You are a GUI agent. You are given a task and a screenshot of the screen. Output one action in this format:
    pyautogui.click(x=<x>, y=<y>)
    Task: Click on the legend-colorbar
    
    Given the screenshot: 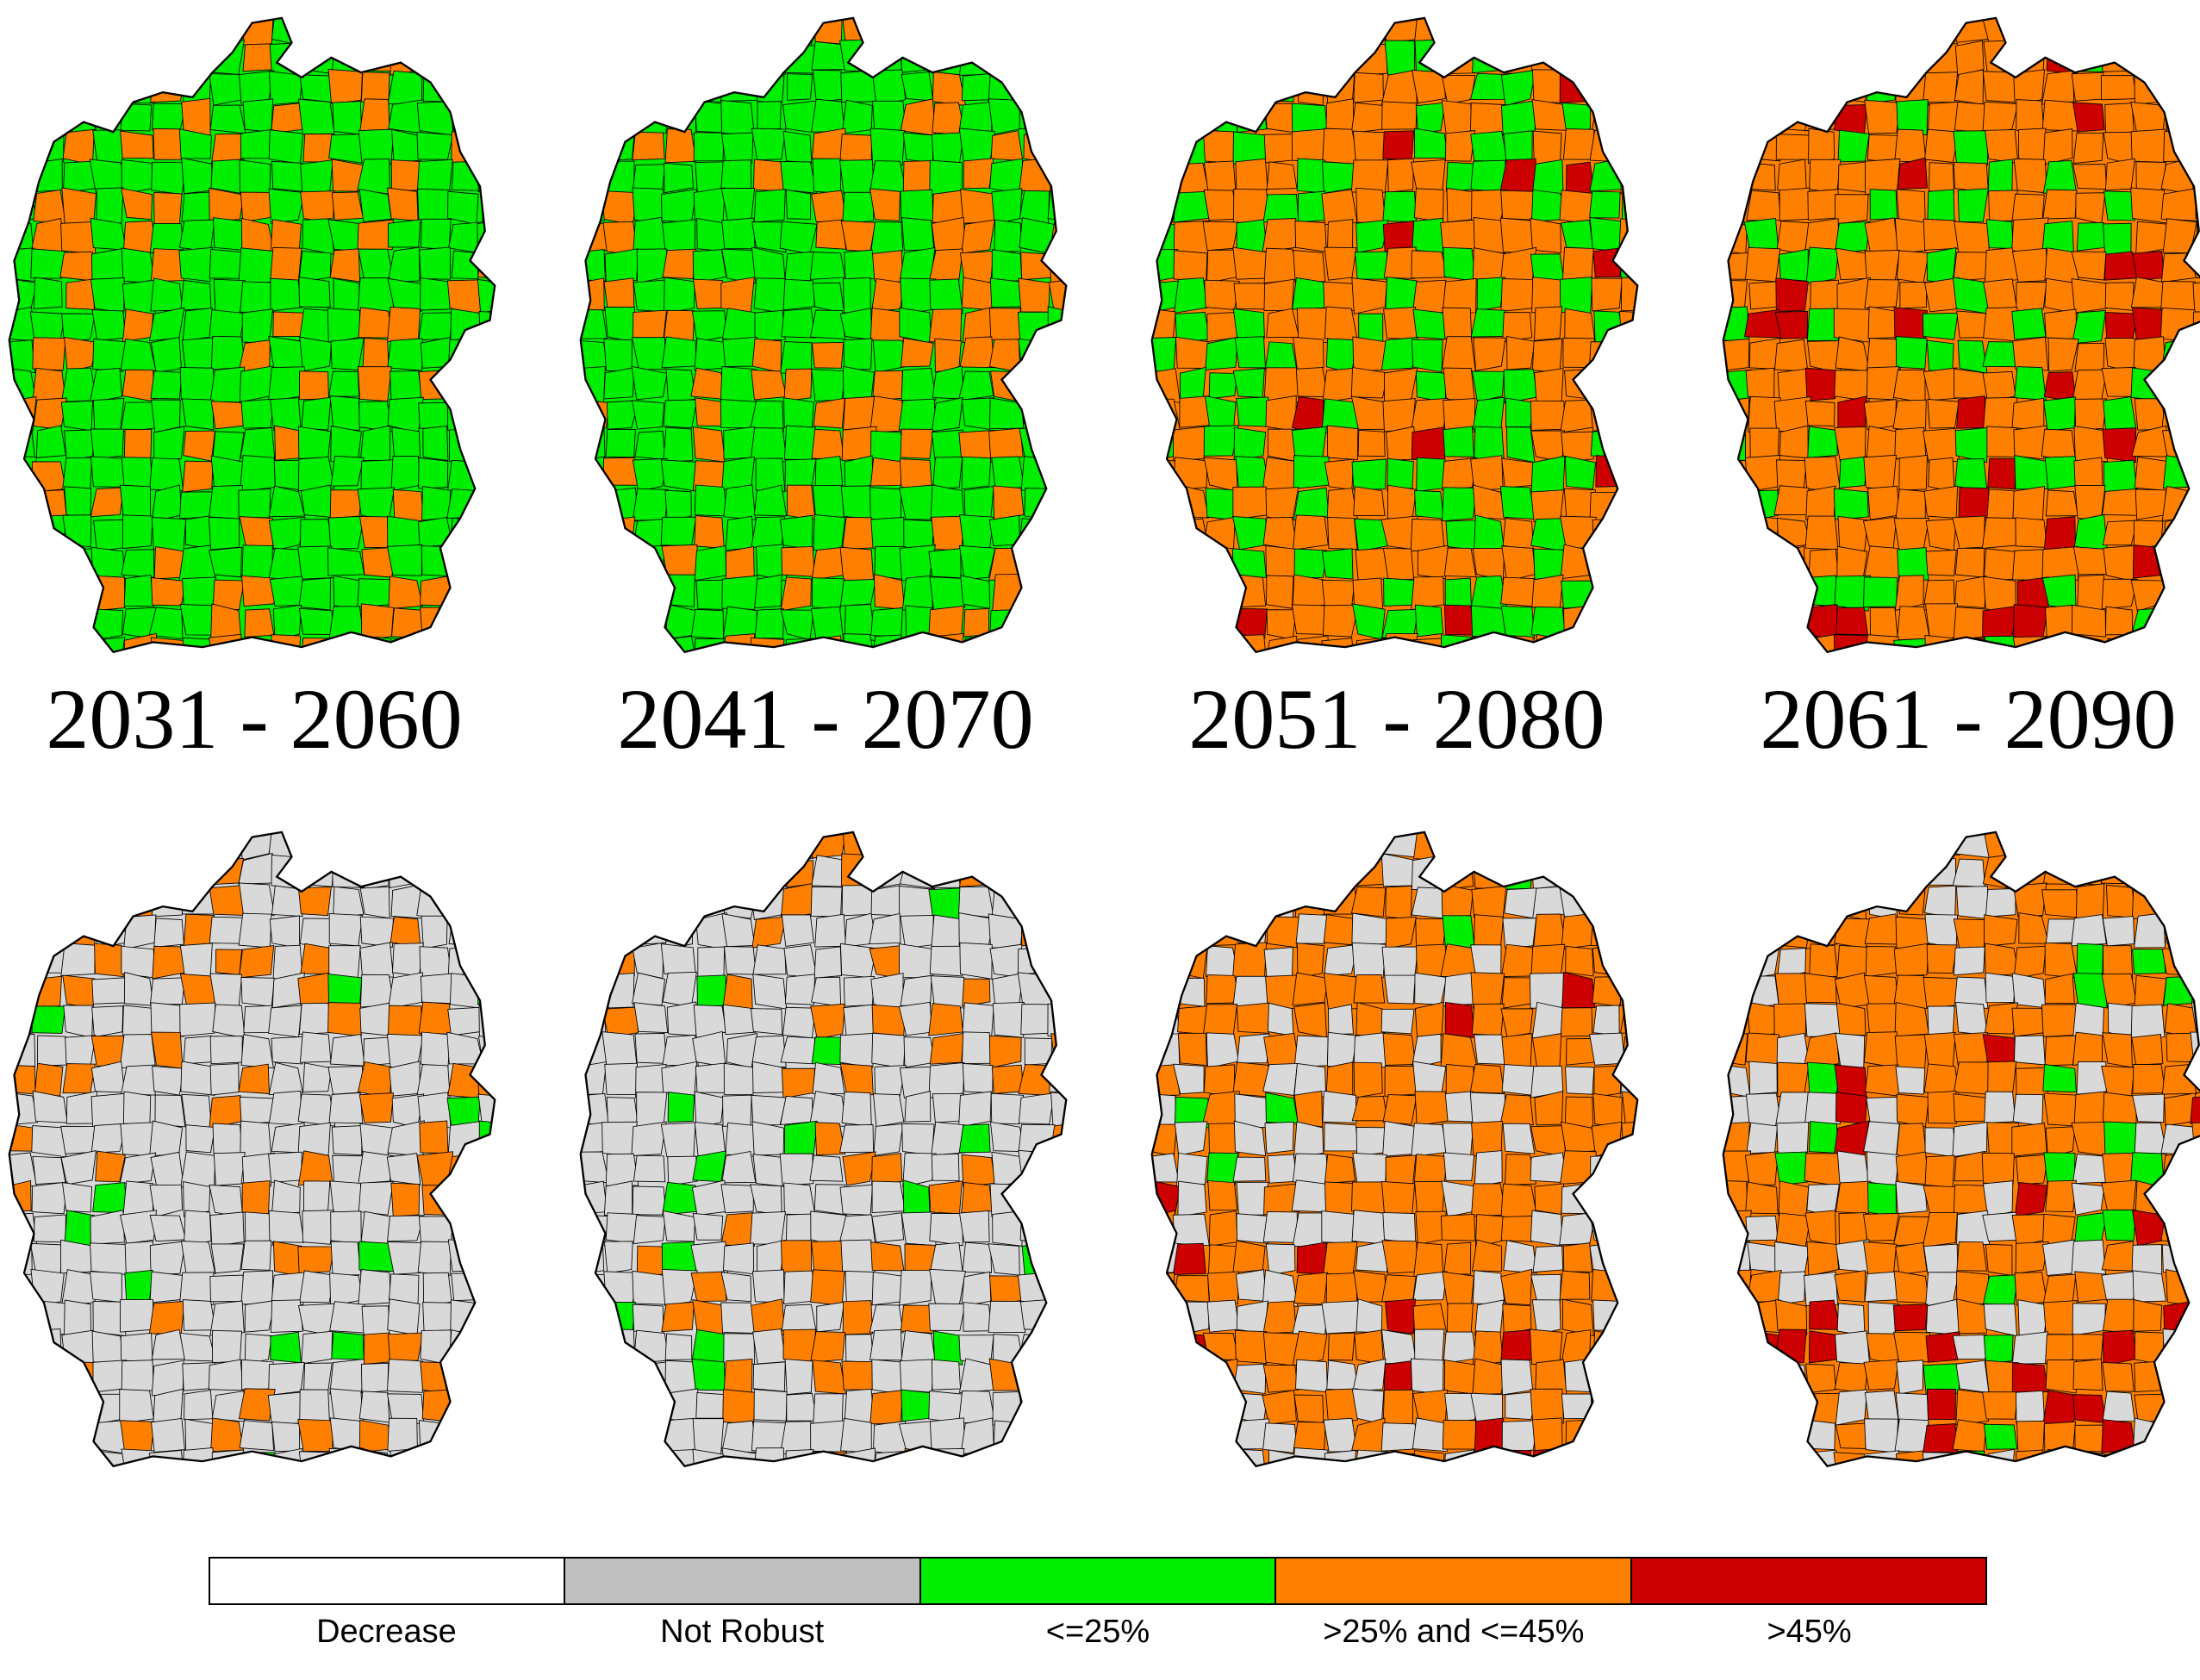 What is the action you would take?
    pyautogui.click(x=1098, y=1581)
    